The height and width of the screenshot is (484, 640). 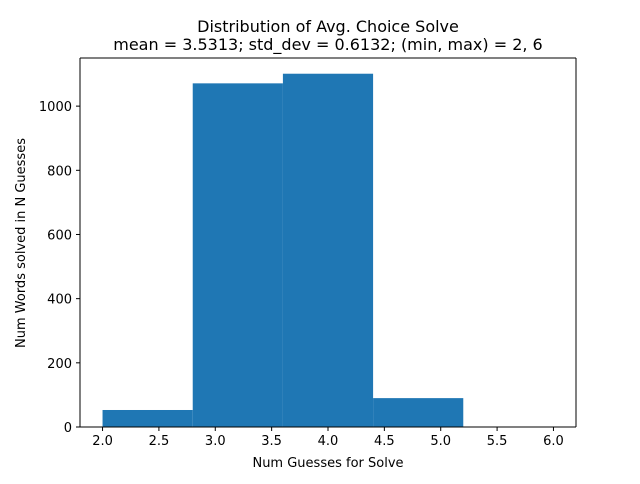 I want to click on x-tick-label: 2.5, so click(x=159, y=441).